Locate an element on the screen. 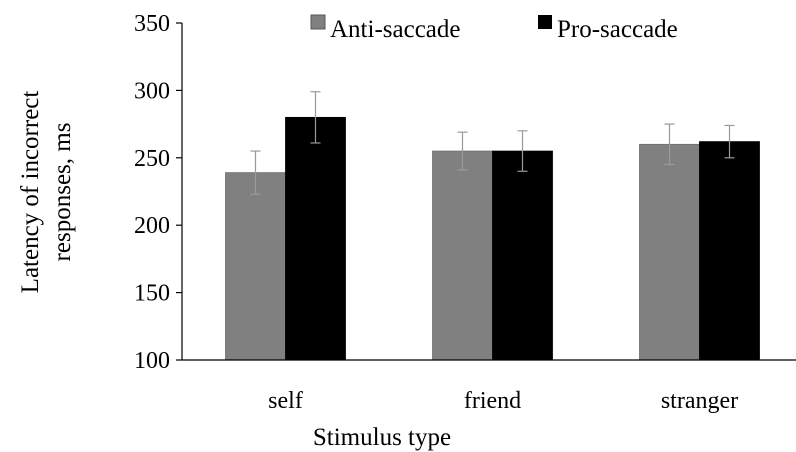 This screenshot has width=796, height=452. legend: Anti-saccade Pro-saccade is located at coordinates (494, 28).